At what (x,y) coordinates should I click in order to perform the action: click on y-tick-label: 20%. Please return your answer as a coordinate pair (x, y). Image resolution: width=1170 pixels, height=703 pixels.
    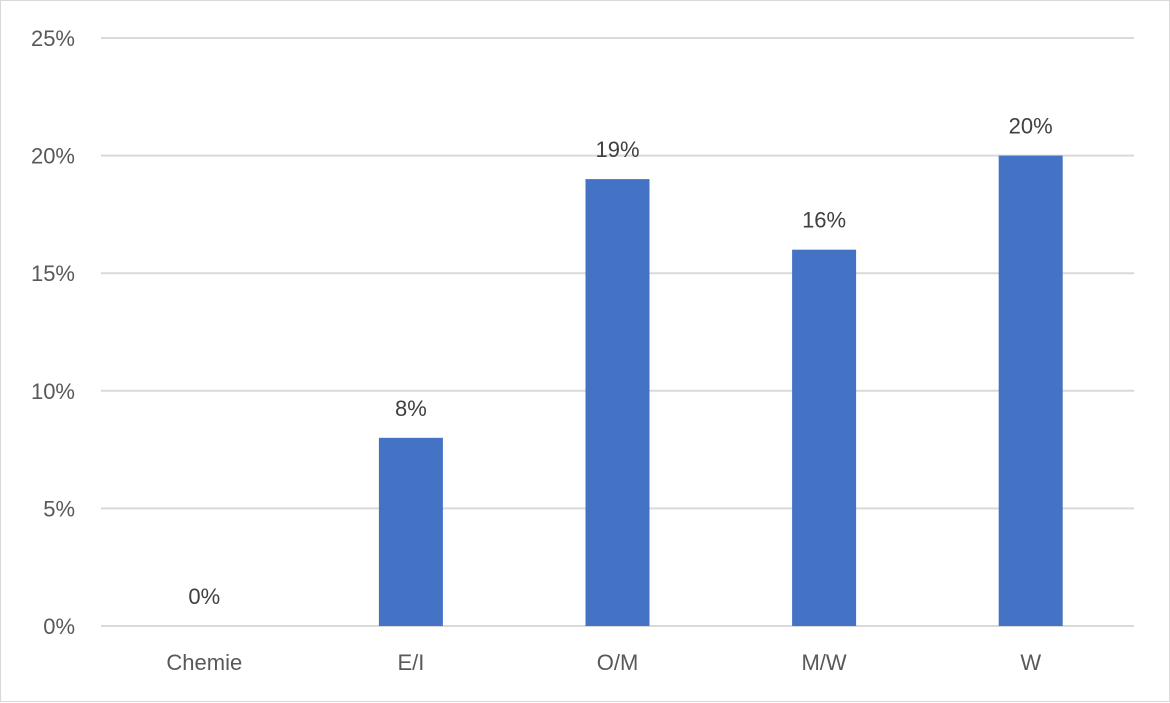
    Looking at the image, I should click on (53, 156).